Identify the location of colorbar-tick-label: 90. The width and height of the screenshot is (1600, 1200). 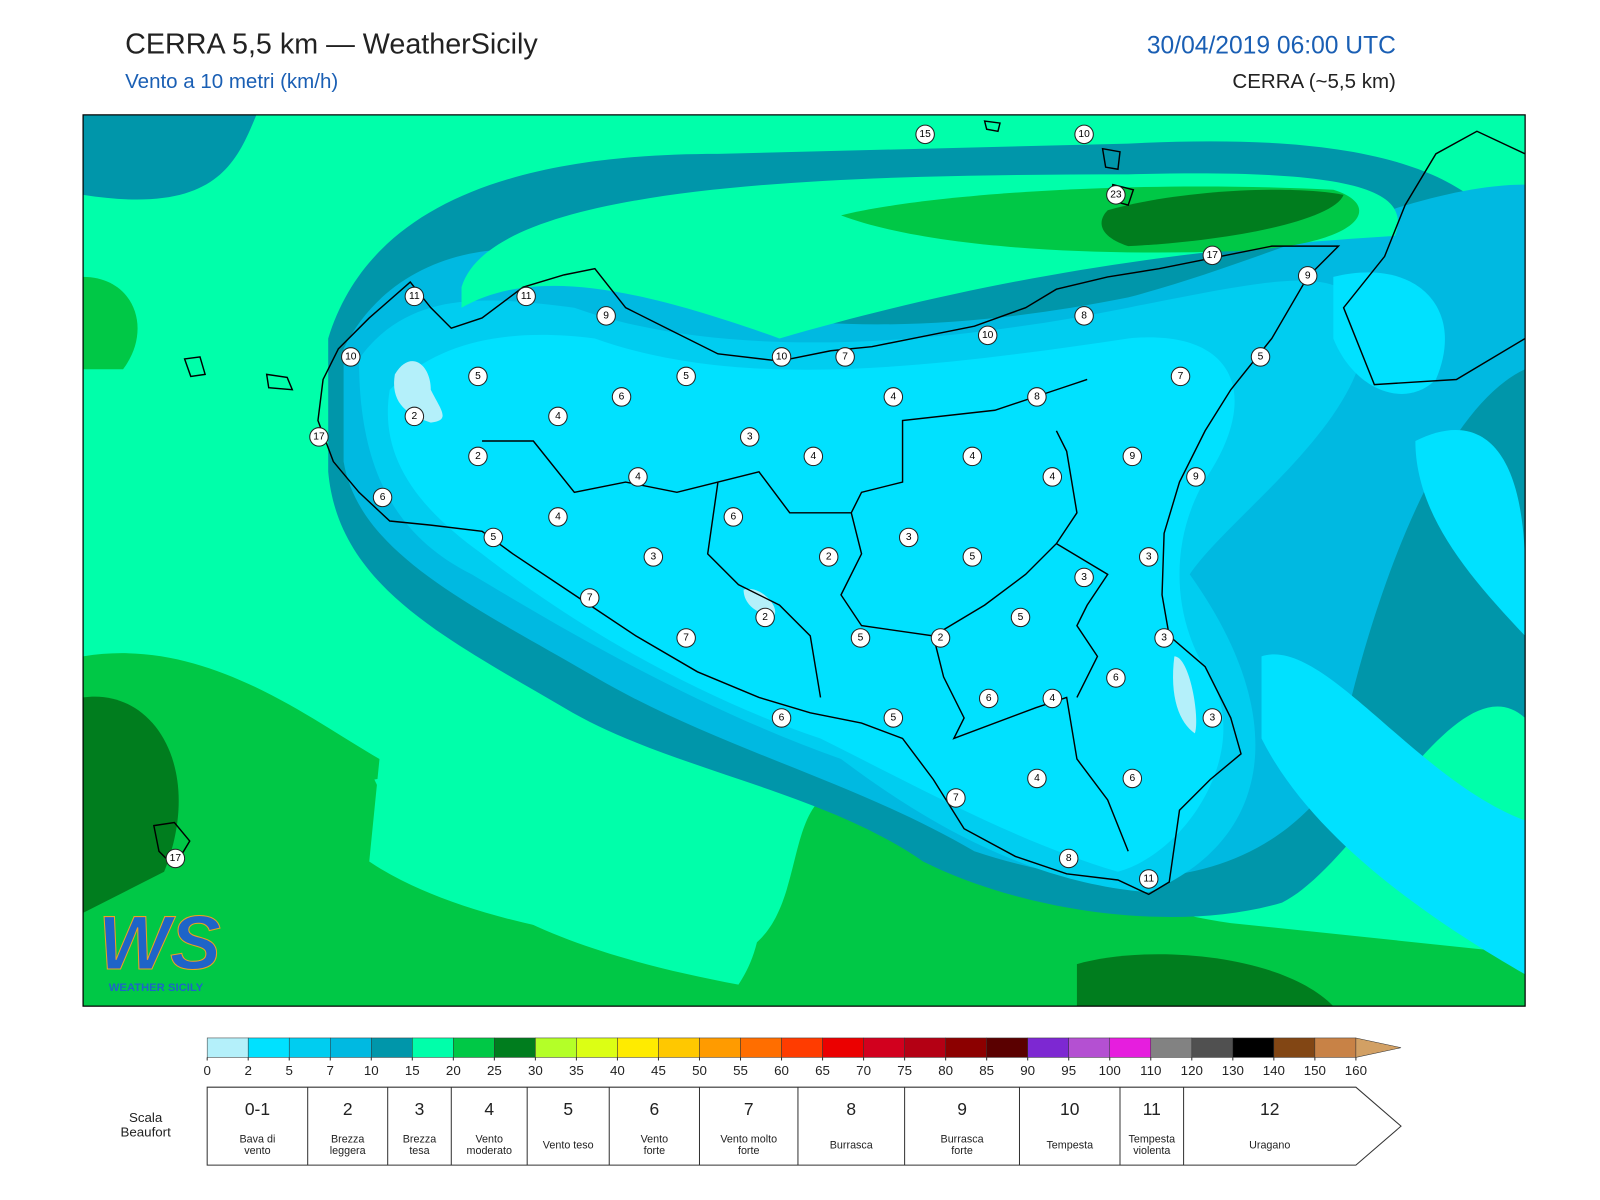
(1027, 1070).